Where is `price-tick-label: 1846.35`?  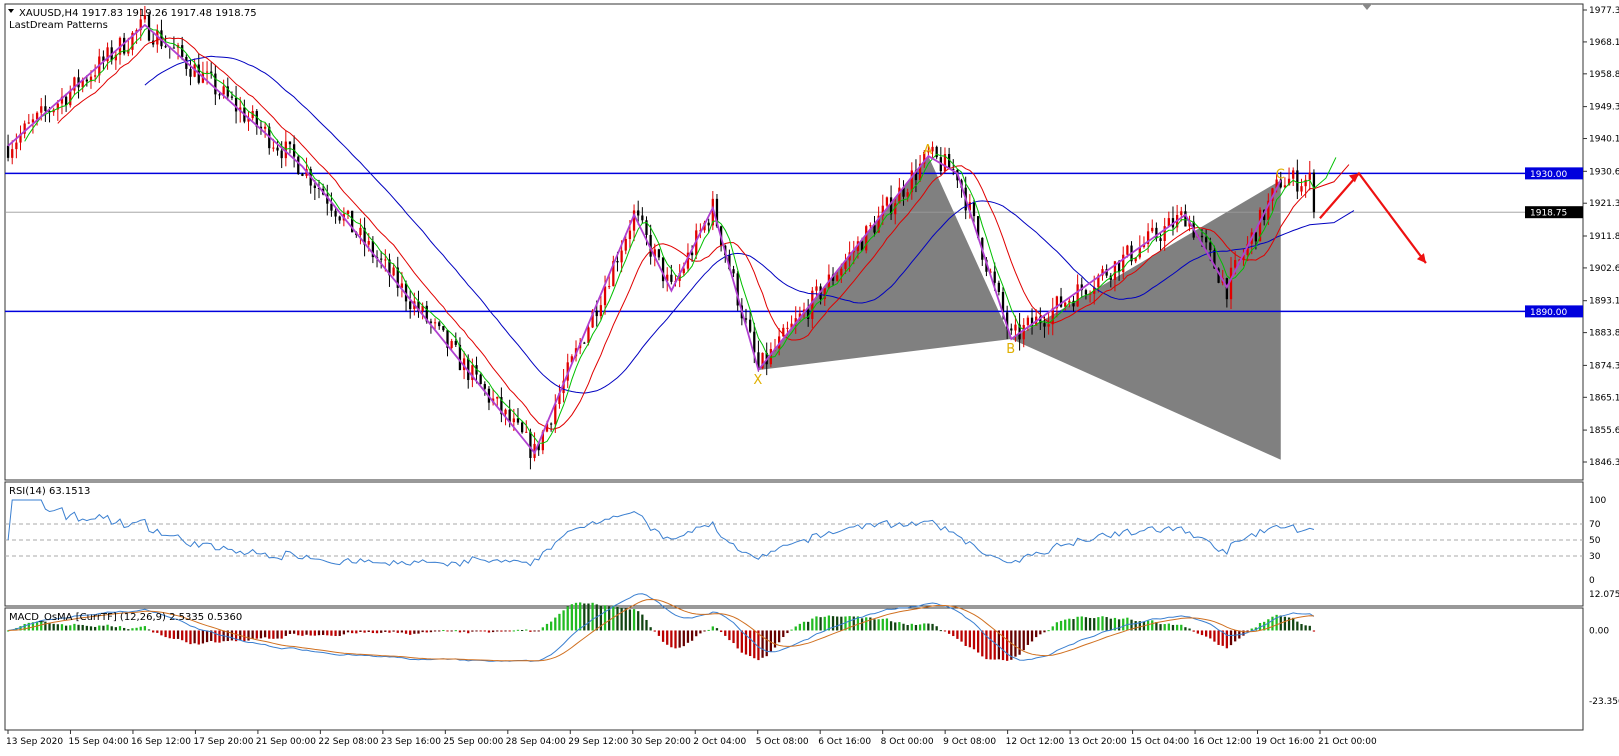 price-tick-label: 1846.35 is located at coordinates (1604, 463).